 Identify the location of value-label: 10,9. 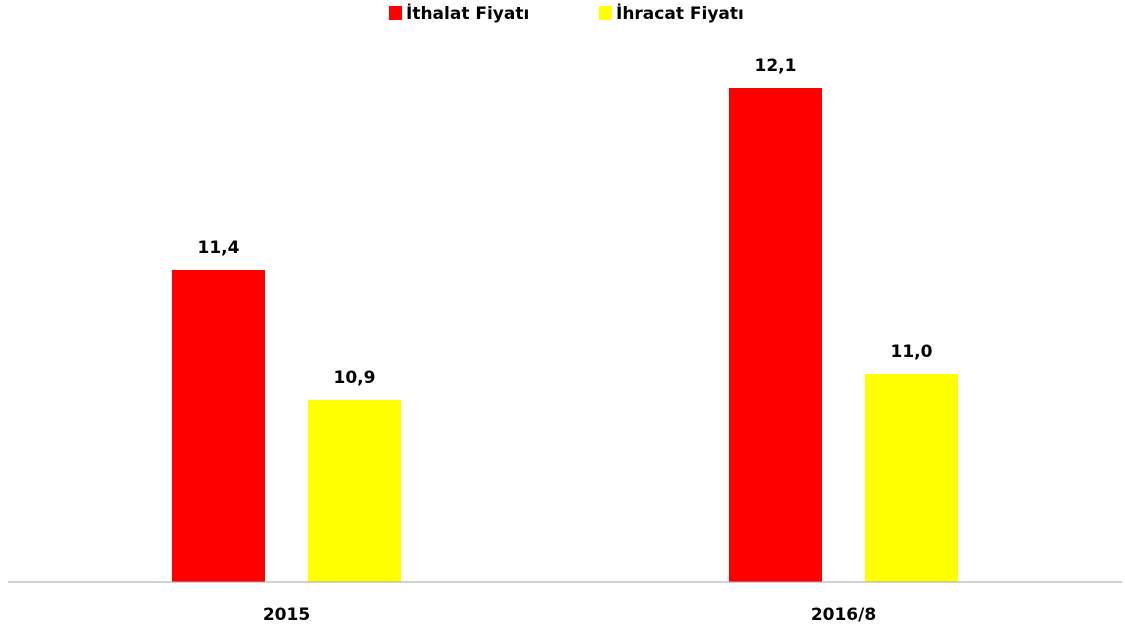
(355, 378).